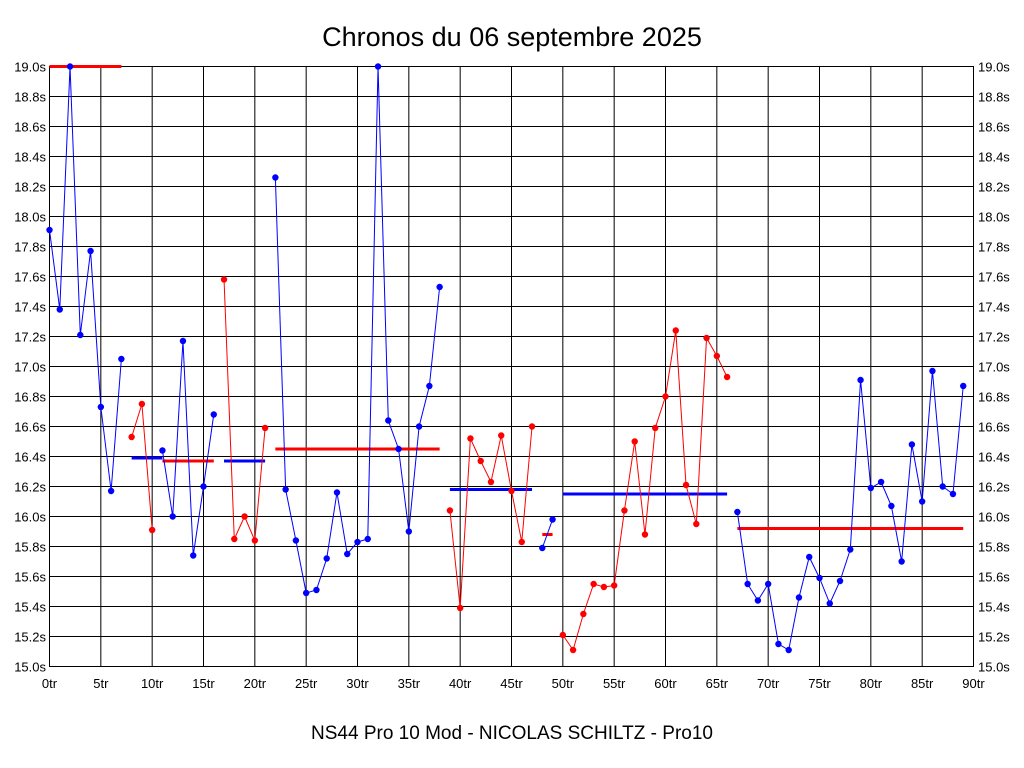 Image resolution: width=1024 pixels, height=768 pixels. What do you see at coordinates (30, 547) in the screenshot?
I see `y-tick-label-left: 15.8s` at bounding box center [30, 547].